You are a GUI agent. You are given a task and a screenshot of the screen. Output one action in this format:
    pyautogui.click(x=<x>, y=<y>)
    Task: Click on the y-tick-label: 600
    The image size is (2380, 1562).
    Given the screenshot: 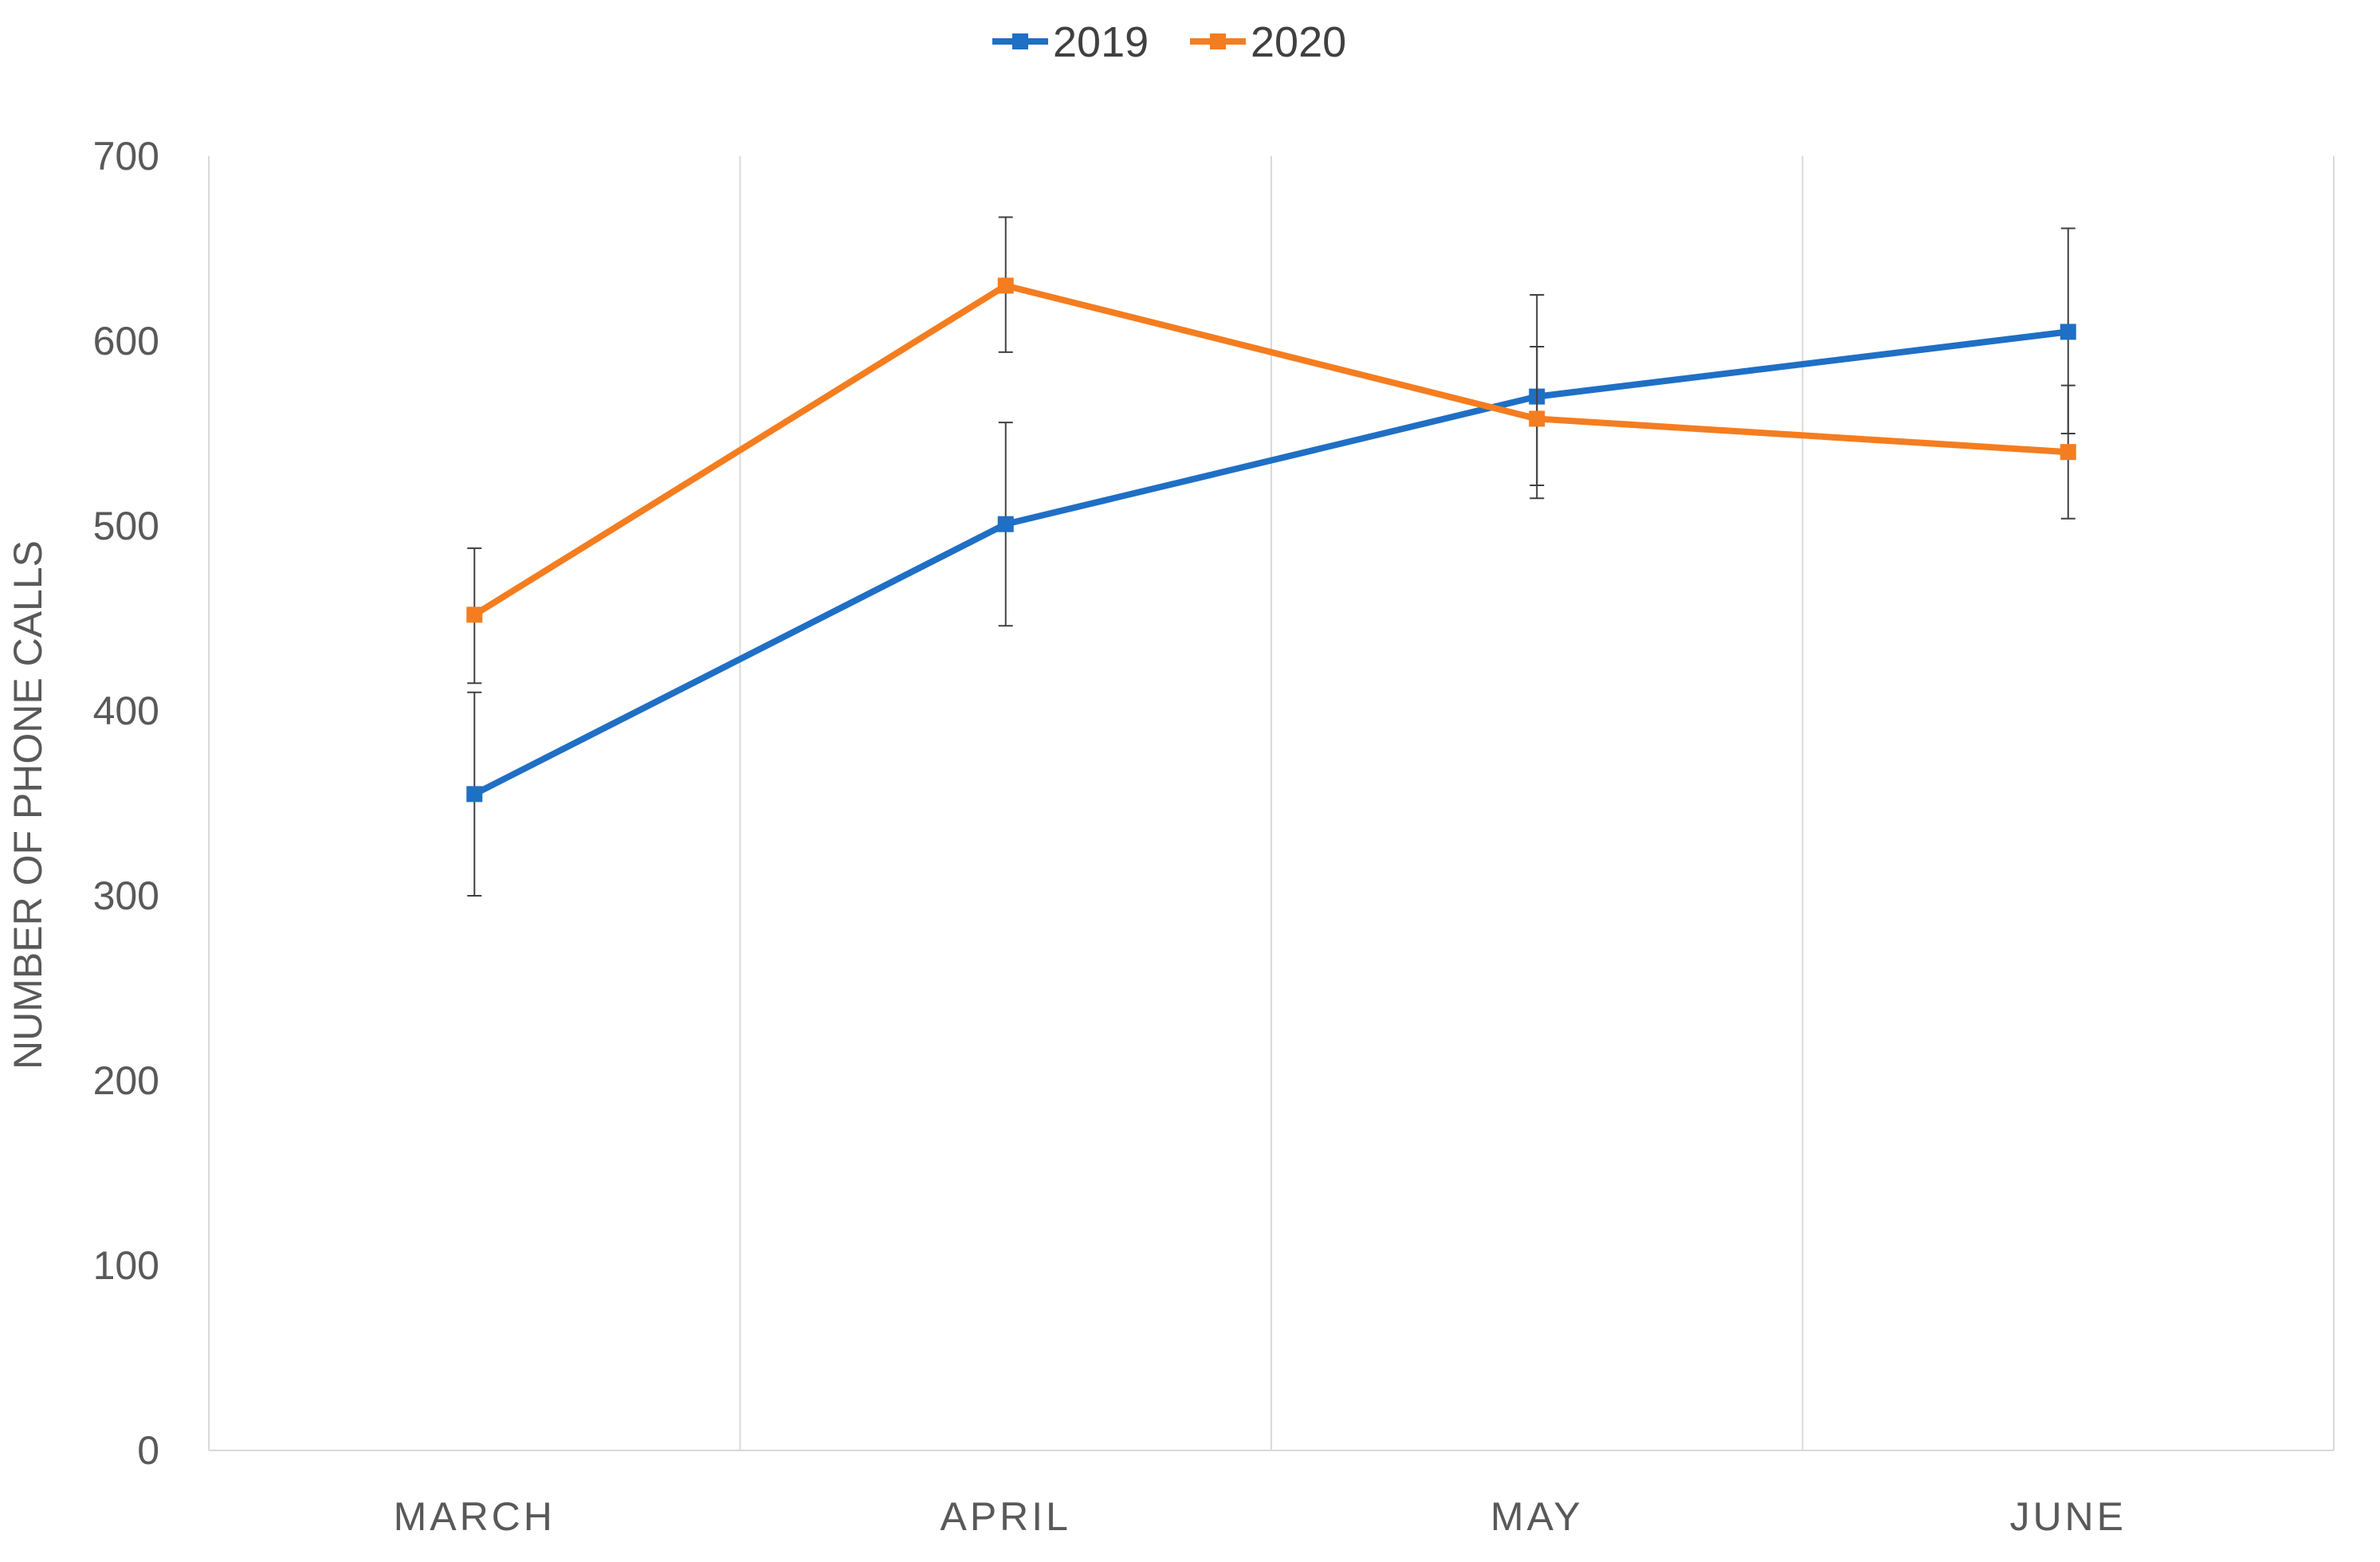 What is the action you would take?
    pyautogui.click(x=126, y=341)
    